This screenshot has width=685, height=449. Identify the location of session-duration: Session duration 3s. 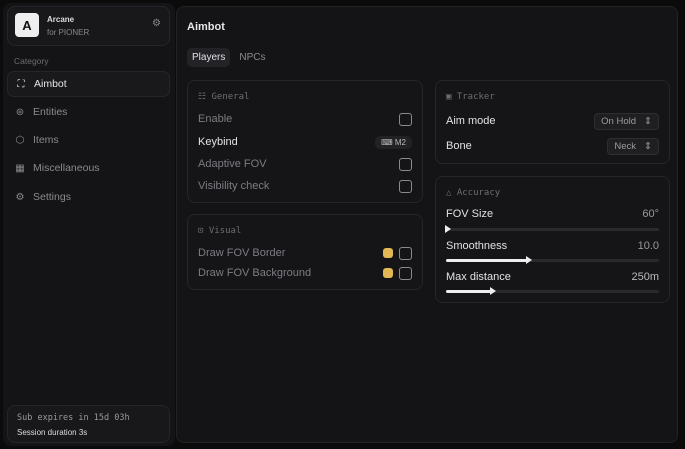
(52, 432).